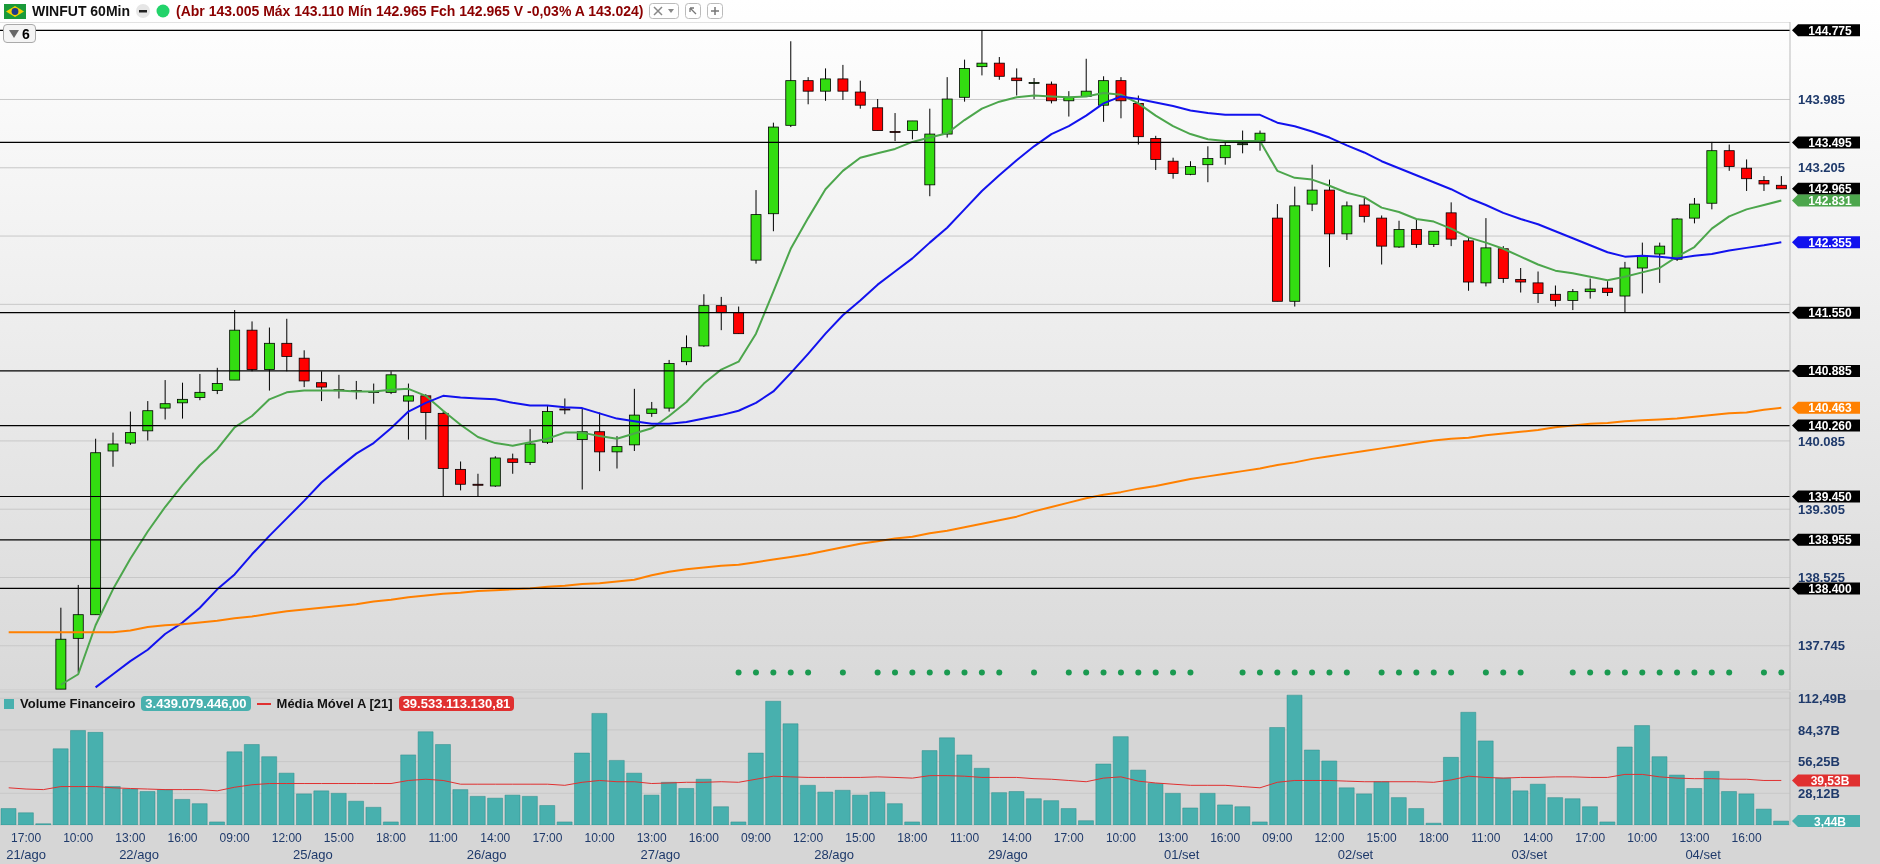  I want to click on ref-line-label: 138.955, so click(1830, 540).